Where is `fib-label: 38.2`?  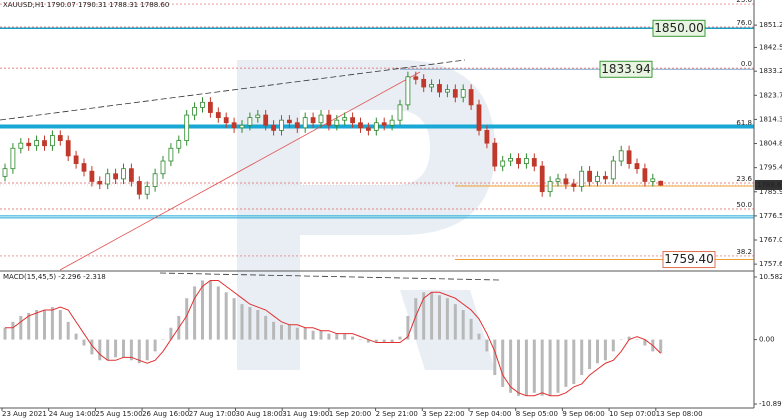
fib-label: 38.2 is located at coordinates (744, 252).